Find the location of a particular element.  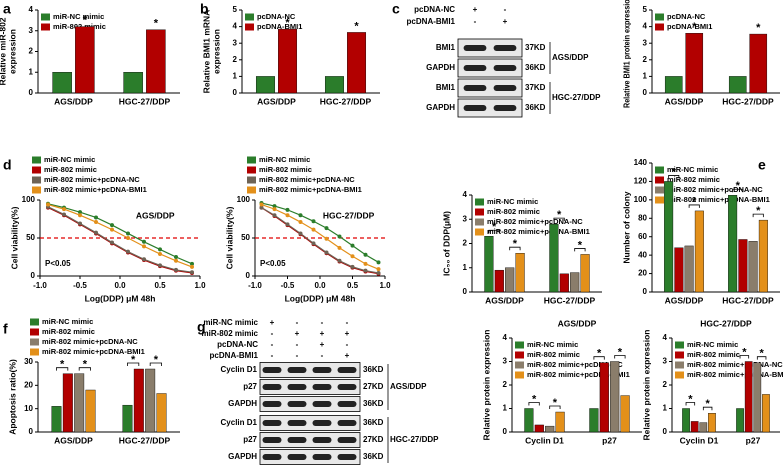

x-tick-label: p27 is located at coordinates (753, 440).